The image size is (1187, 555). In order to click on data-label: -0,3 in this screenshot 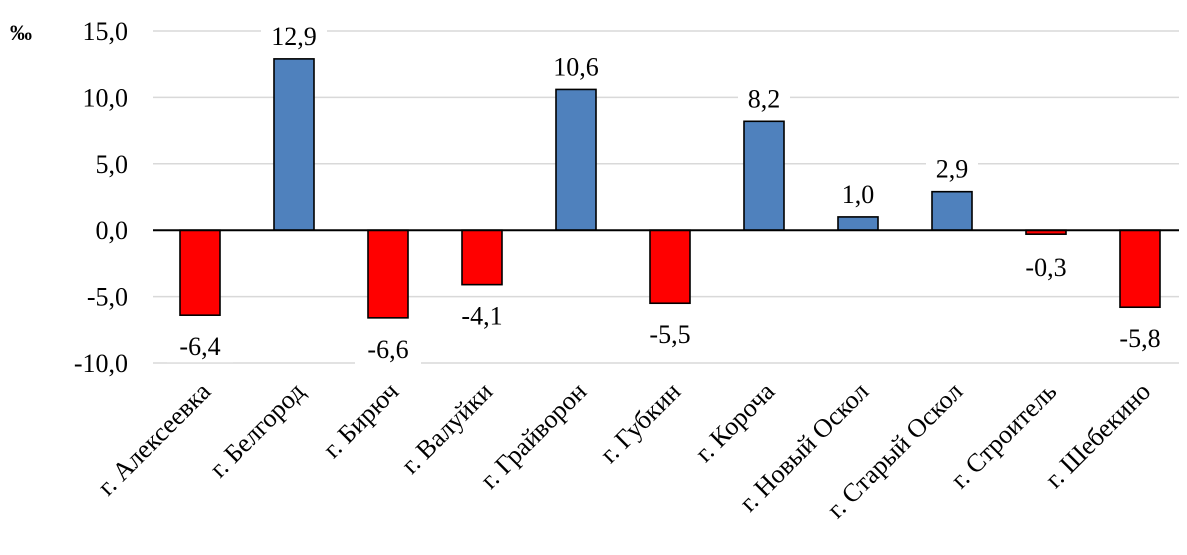, I will do `click(1045, 267)`.